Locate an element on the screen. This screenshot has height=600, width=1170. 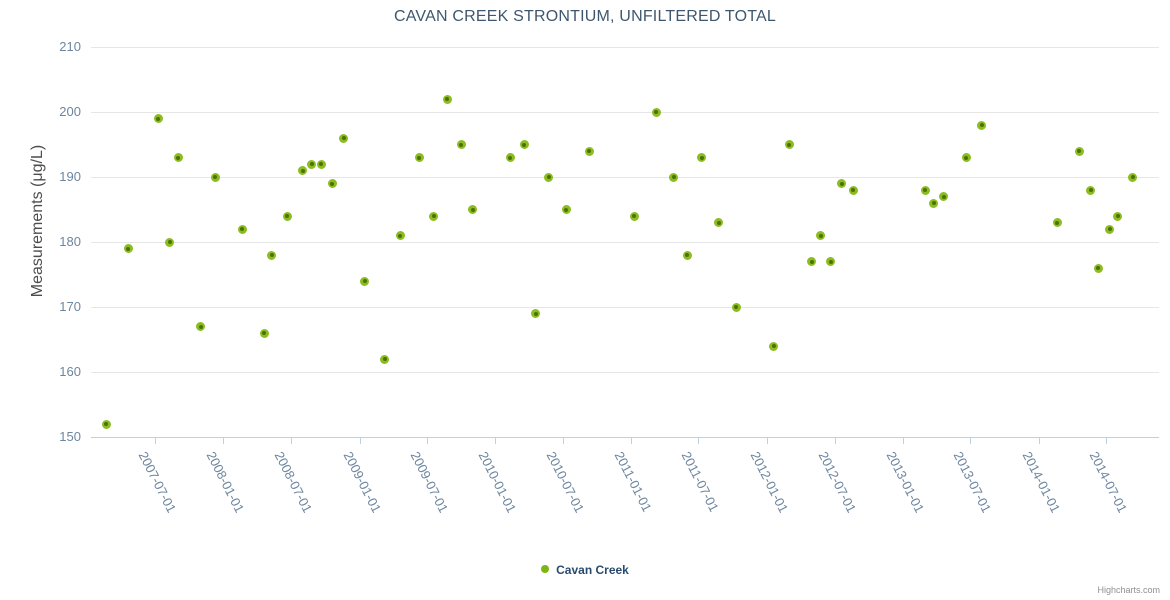
y-tick-label: 150 is located at coordinates (70, 436).